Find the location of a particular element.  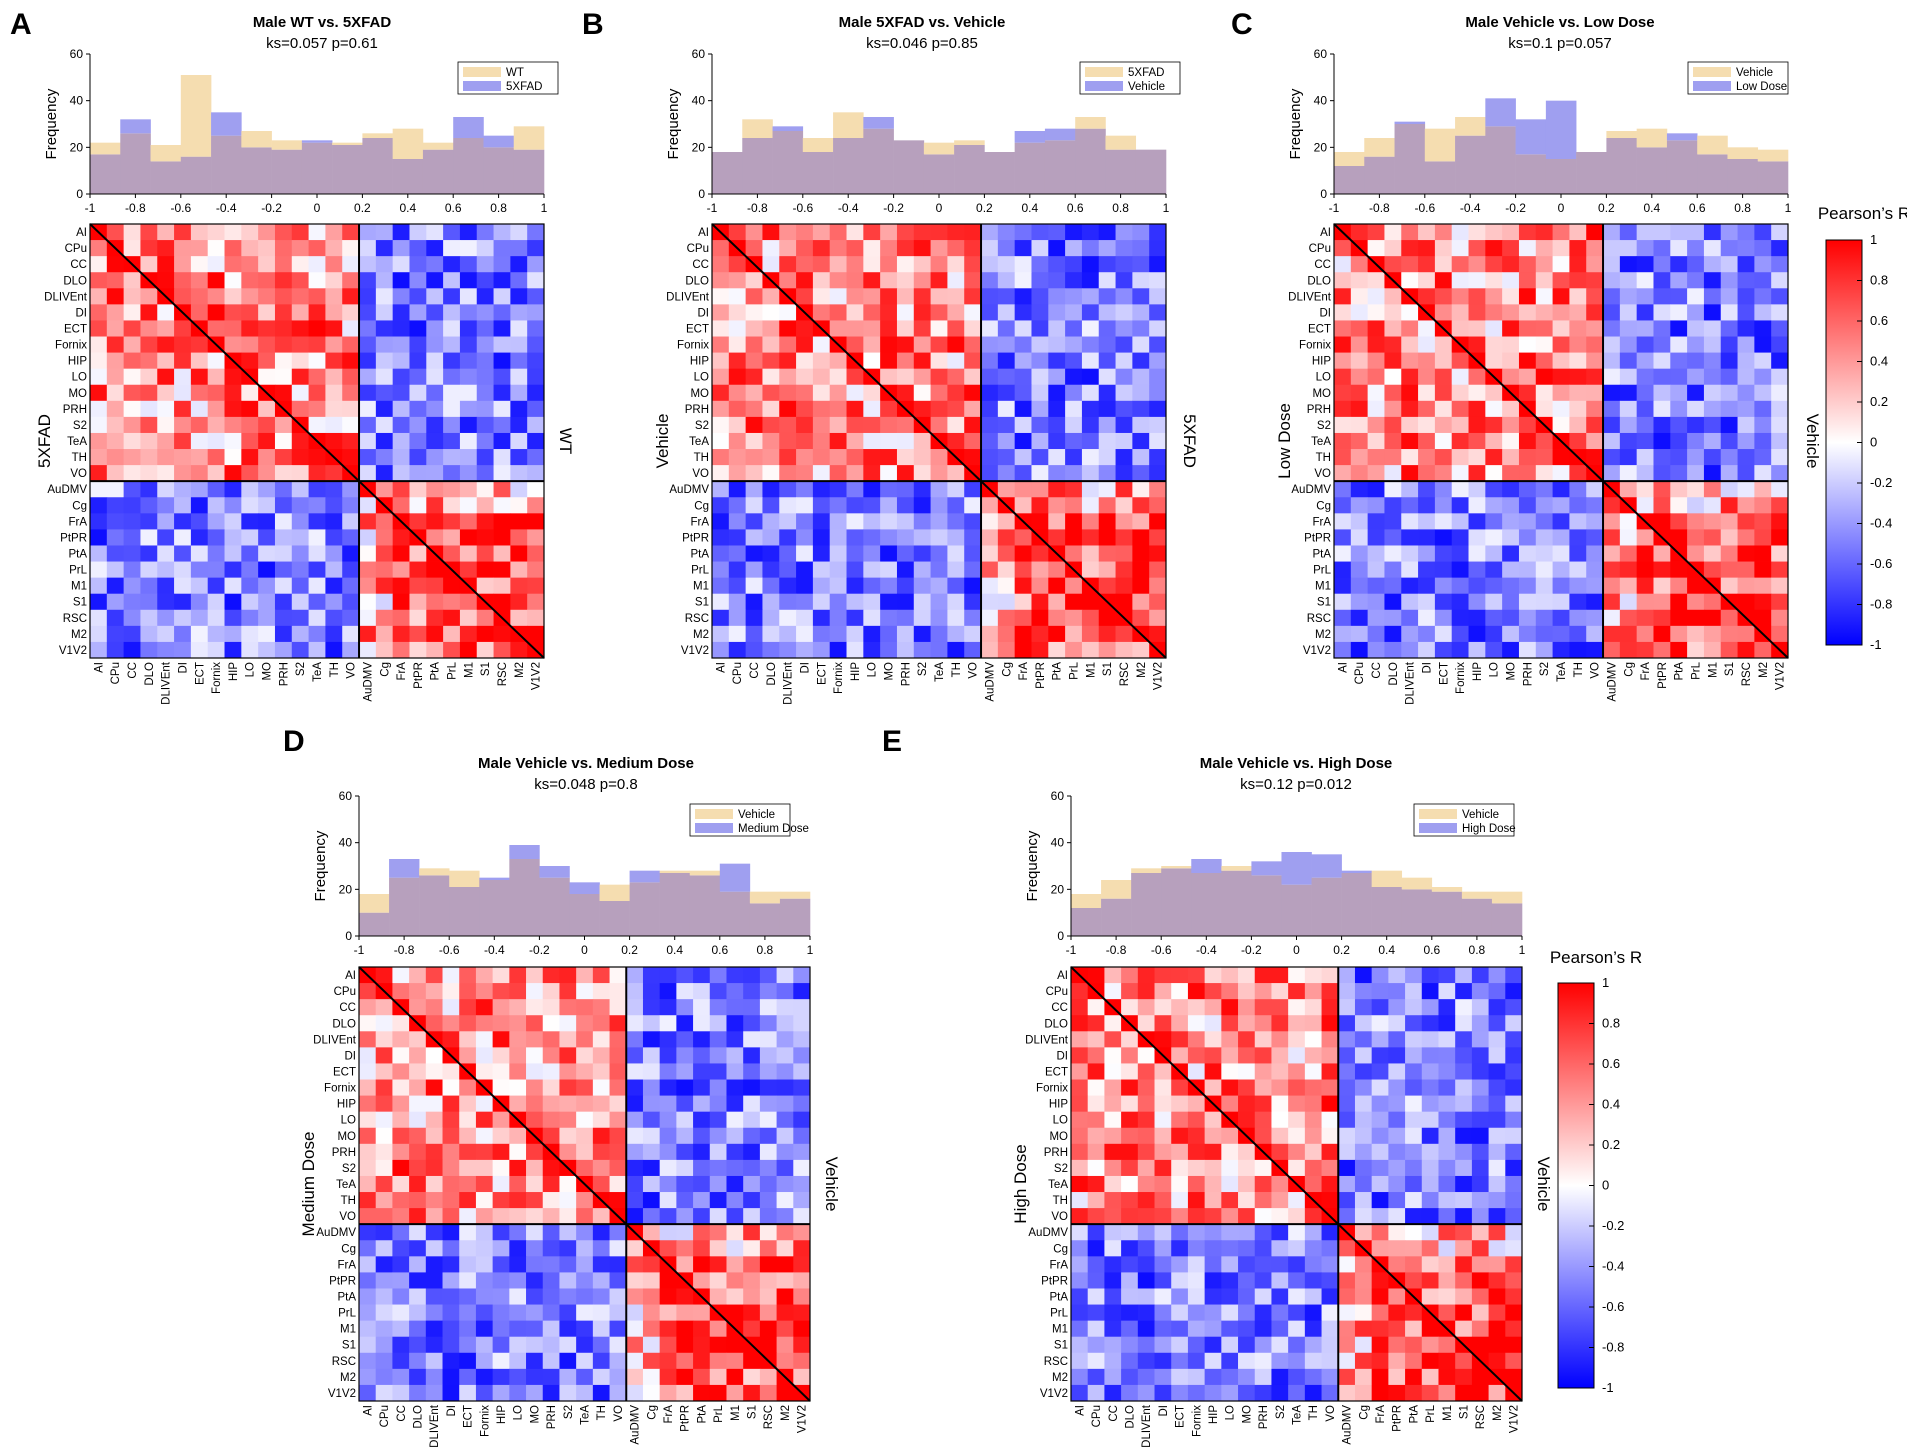

matrix-row-label: CPu is located at coordinates (1320, 249).